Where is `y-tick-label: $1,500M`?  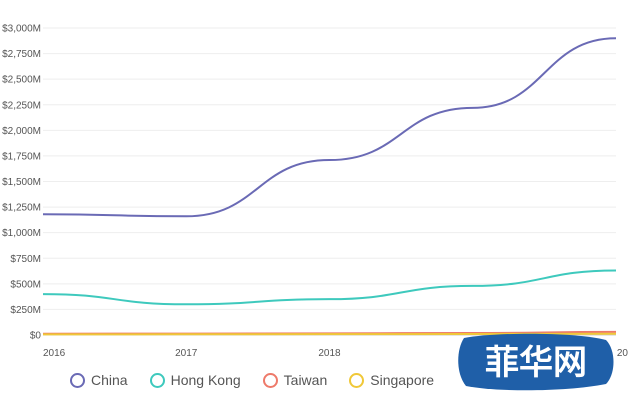
y-tick-label: $1,500M is located at coordinates (21, 182).